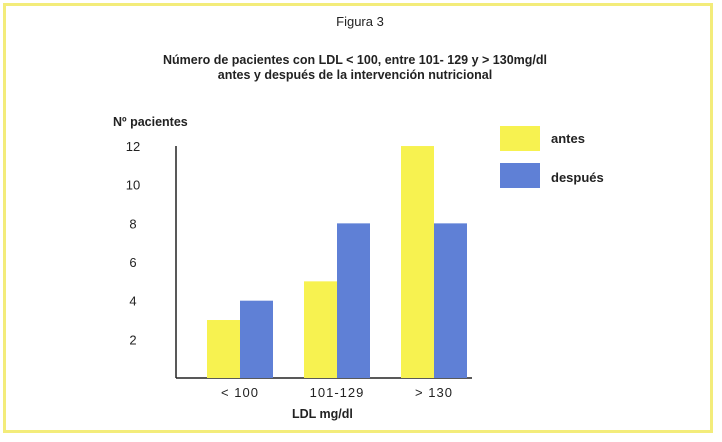  I want to click on y-tick-label: 4, so click(132, 301).